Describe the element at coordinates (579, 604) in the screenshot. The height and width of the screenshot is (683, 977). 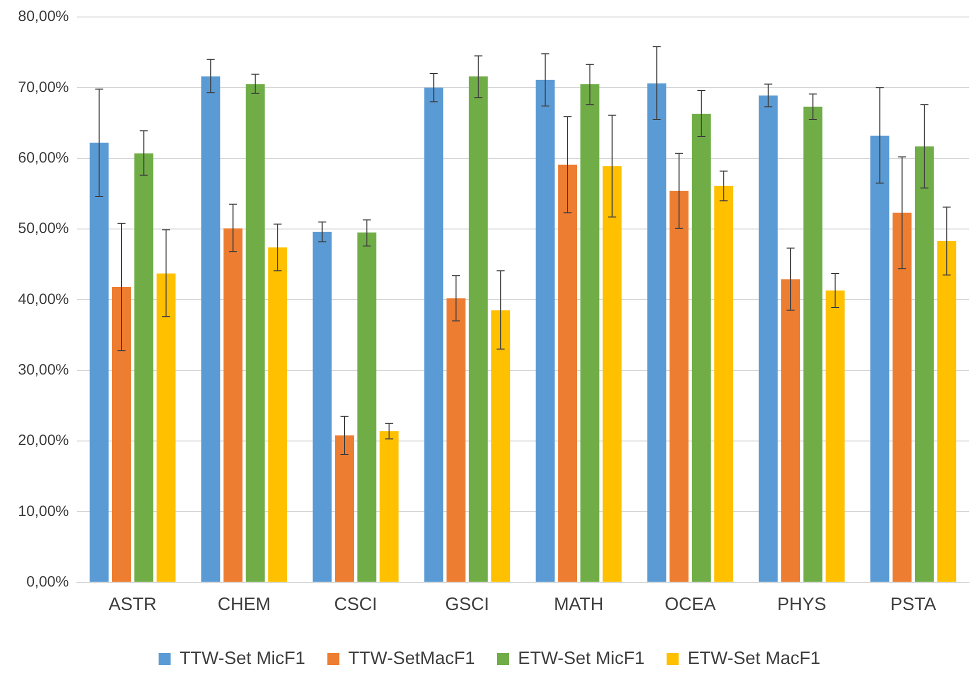
I see `x-tick-label: MATH` at that location.